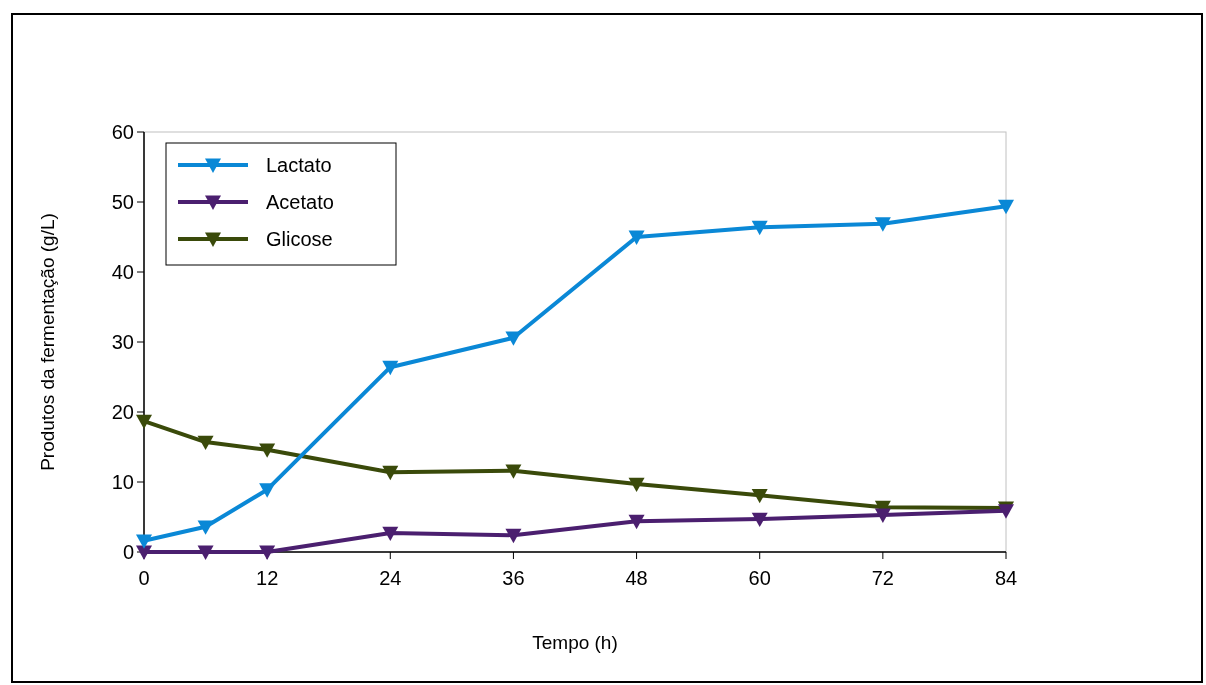  What do you see at coordinates (759, 578) in the screenshot?
I see `x-tick-label: 60` at bounding box center [759, 578].